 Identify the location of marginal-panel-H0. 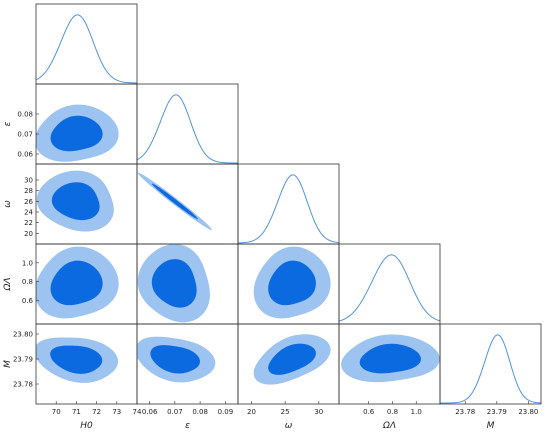
(86, 49).